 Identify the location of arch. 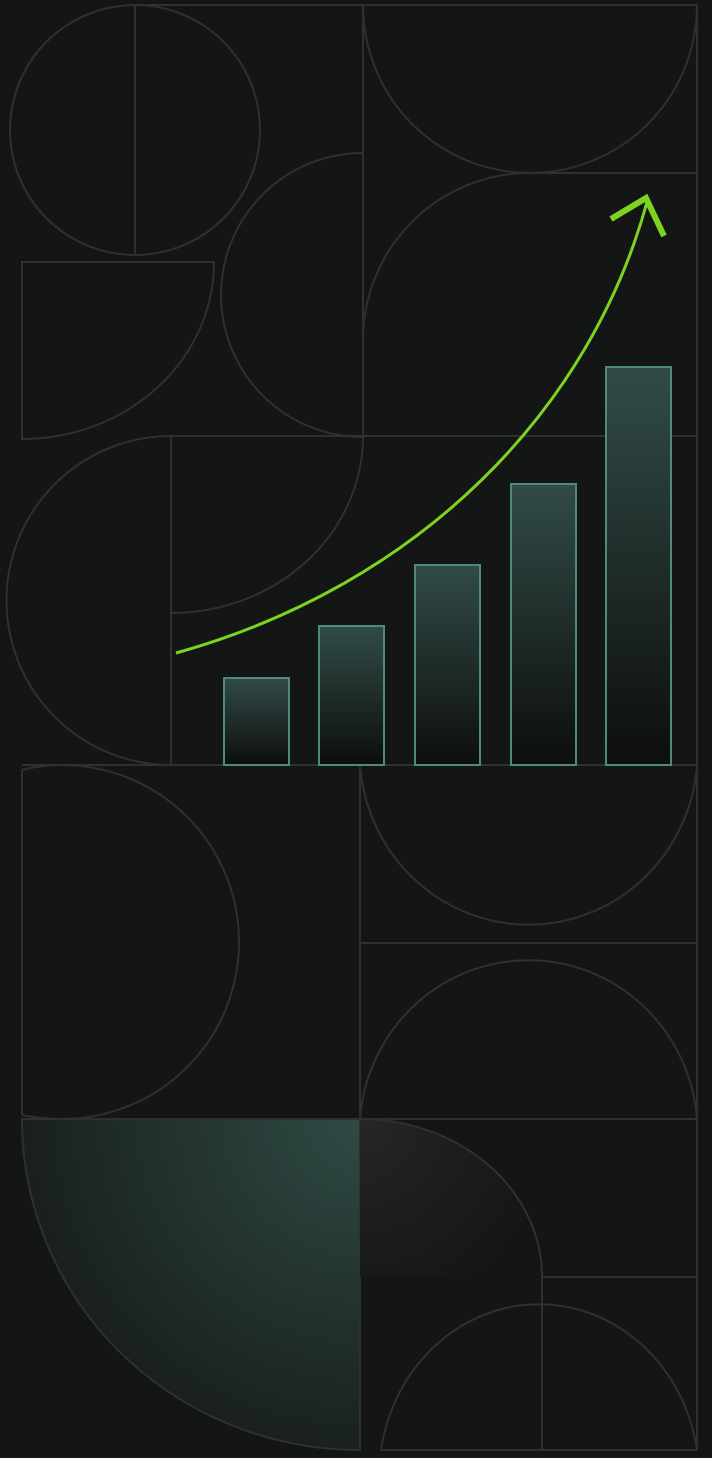
(530, 304).